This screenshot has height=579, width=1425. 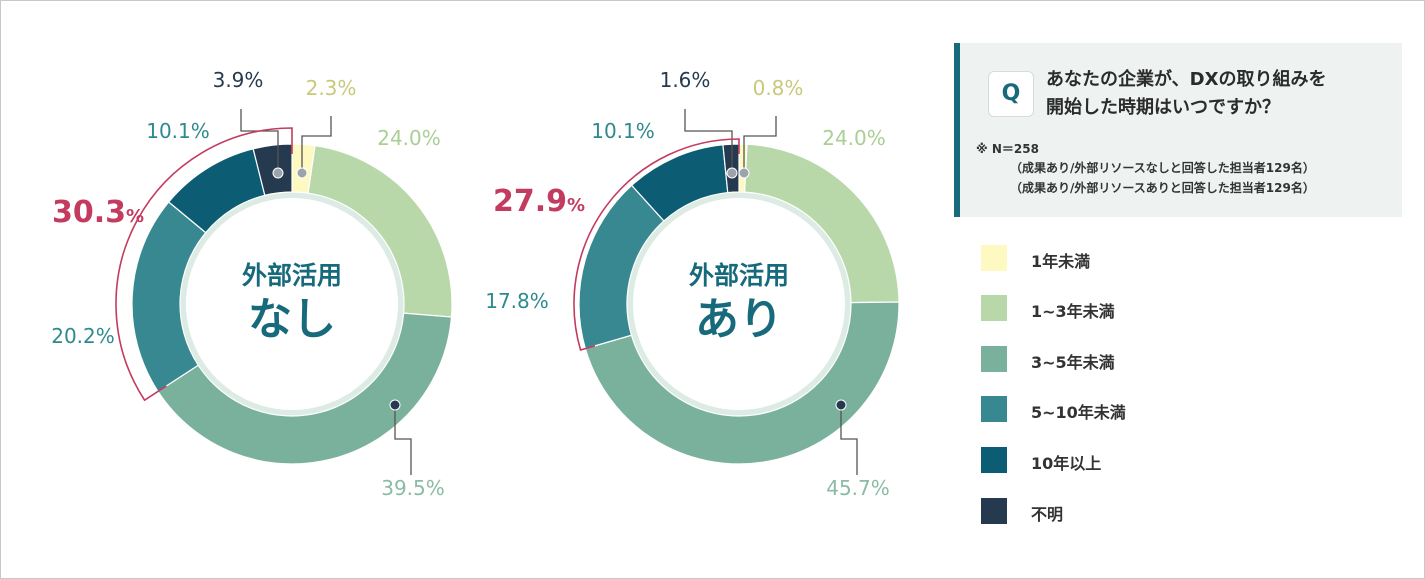 What do you see at coordinates (1131, 460) in the screenshot?
I see `legend-item-10-years-plus: 10年以上` at bounding box center [1131, 460].